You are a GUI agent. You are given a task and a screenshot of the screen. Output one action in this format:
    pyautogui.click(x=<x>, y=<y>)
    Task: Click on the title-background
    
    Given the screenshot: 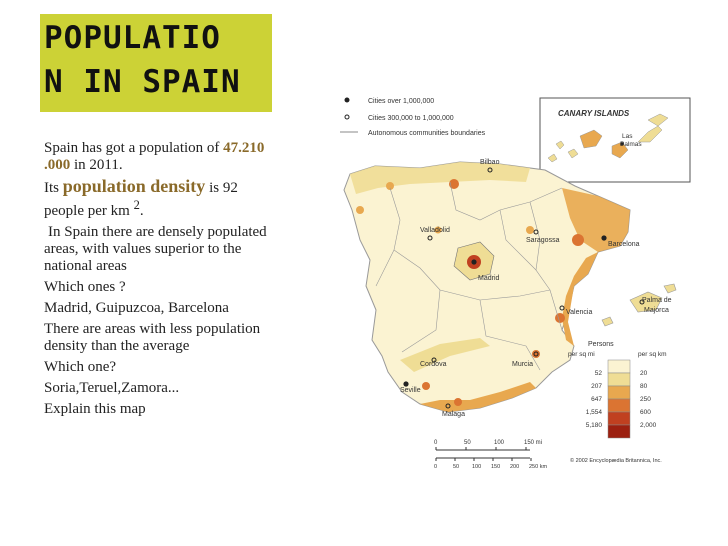 What is the action you would take?
    pyautogui.click(x=156, y=63)
    